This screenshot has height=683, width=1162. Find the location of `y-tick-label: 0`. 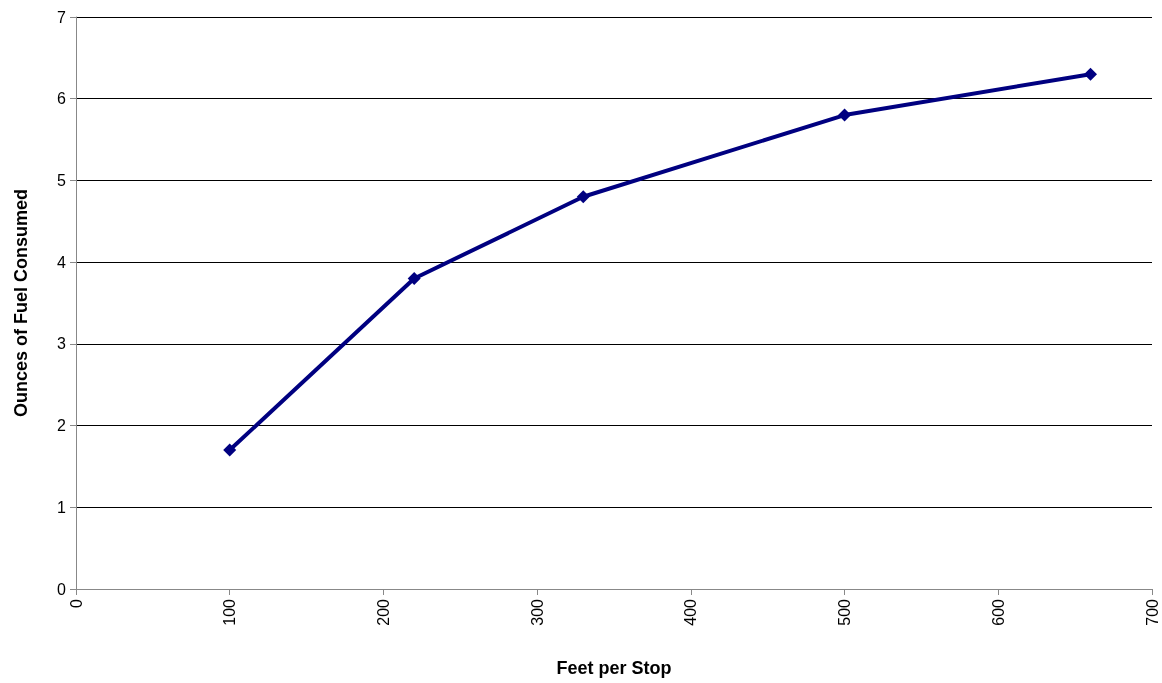

y-tick-label: 0 is located at coordinates (62, 589).